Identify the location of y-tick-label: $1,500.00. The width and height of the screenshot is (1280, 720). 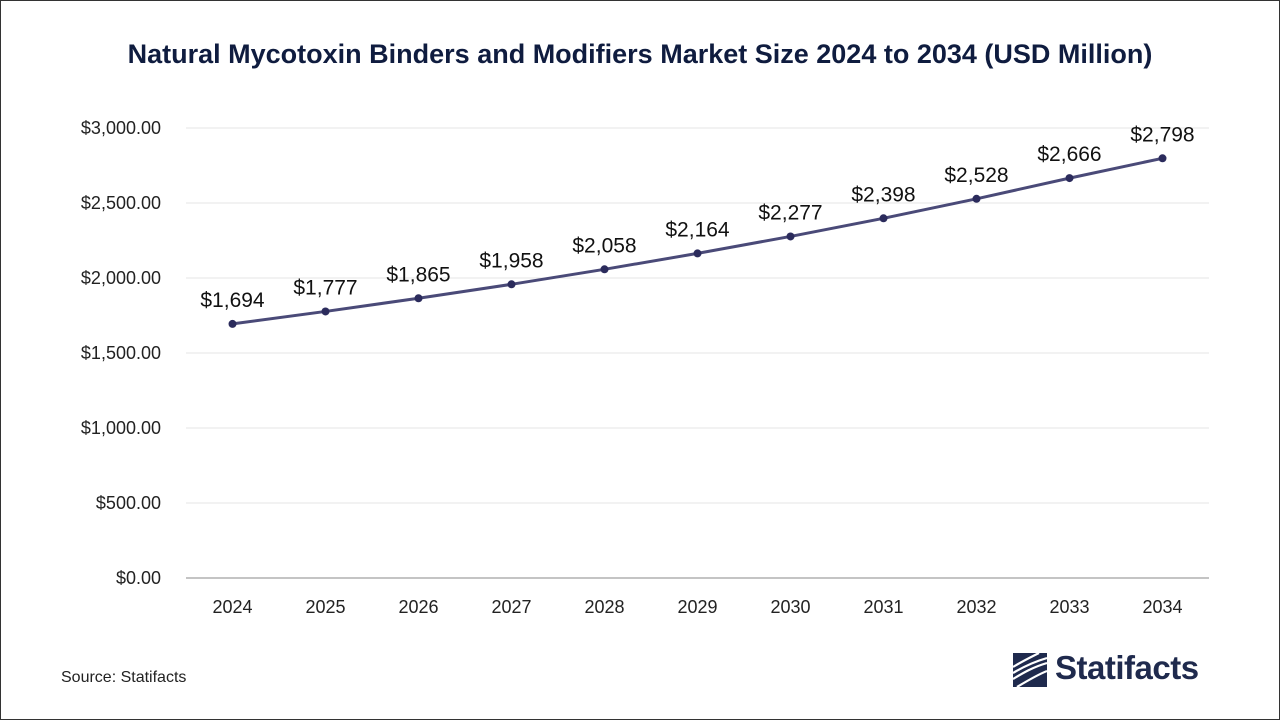
(121, 353).